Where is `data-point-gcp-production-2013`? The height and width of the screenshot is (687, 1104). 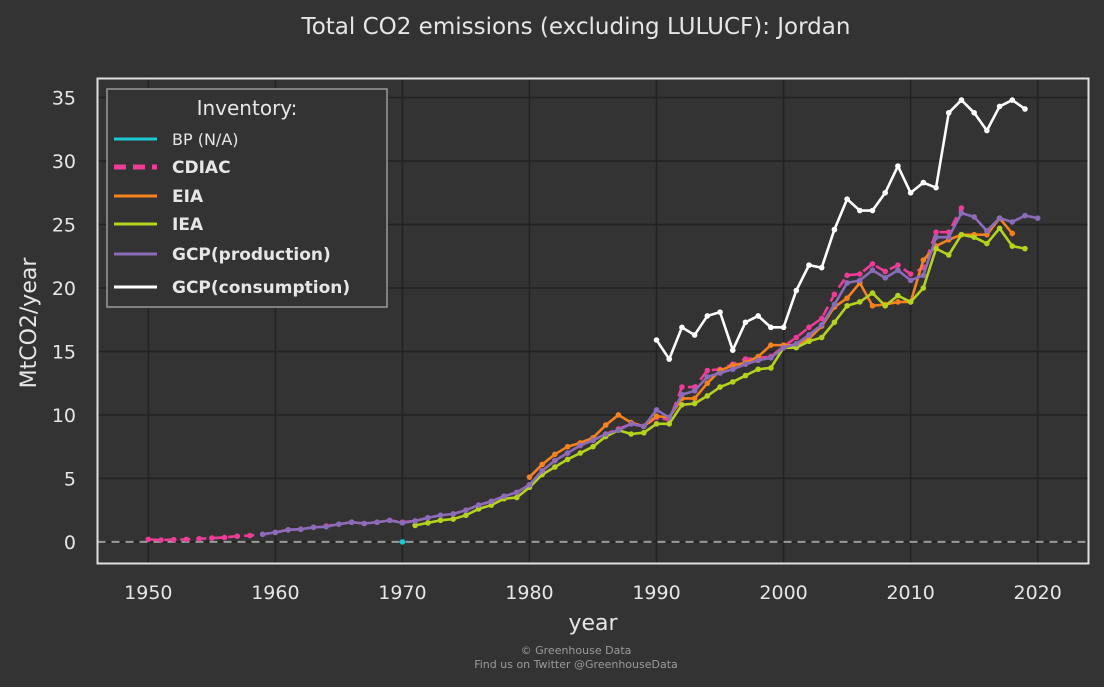 data-point-gcp-production-2013 is located at coordinates (948, 237).